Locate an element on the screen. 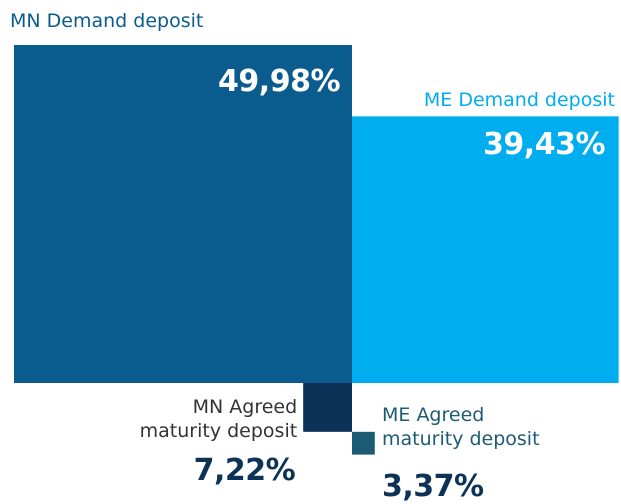 This screenshot has width=621, height=504. value-label: 3,37% is located at coordinates (433, 486).